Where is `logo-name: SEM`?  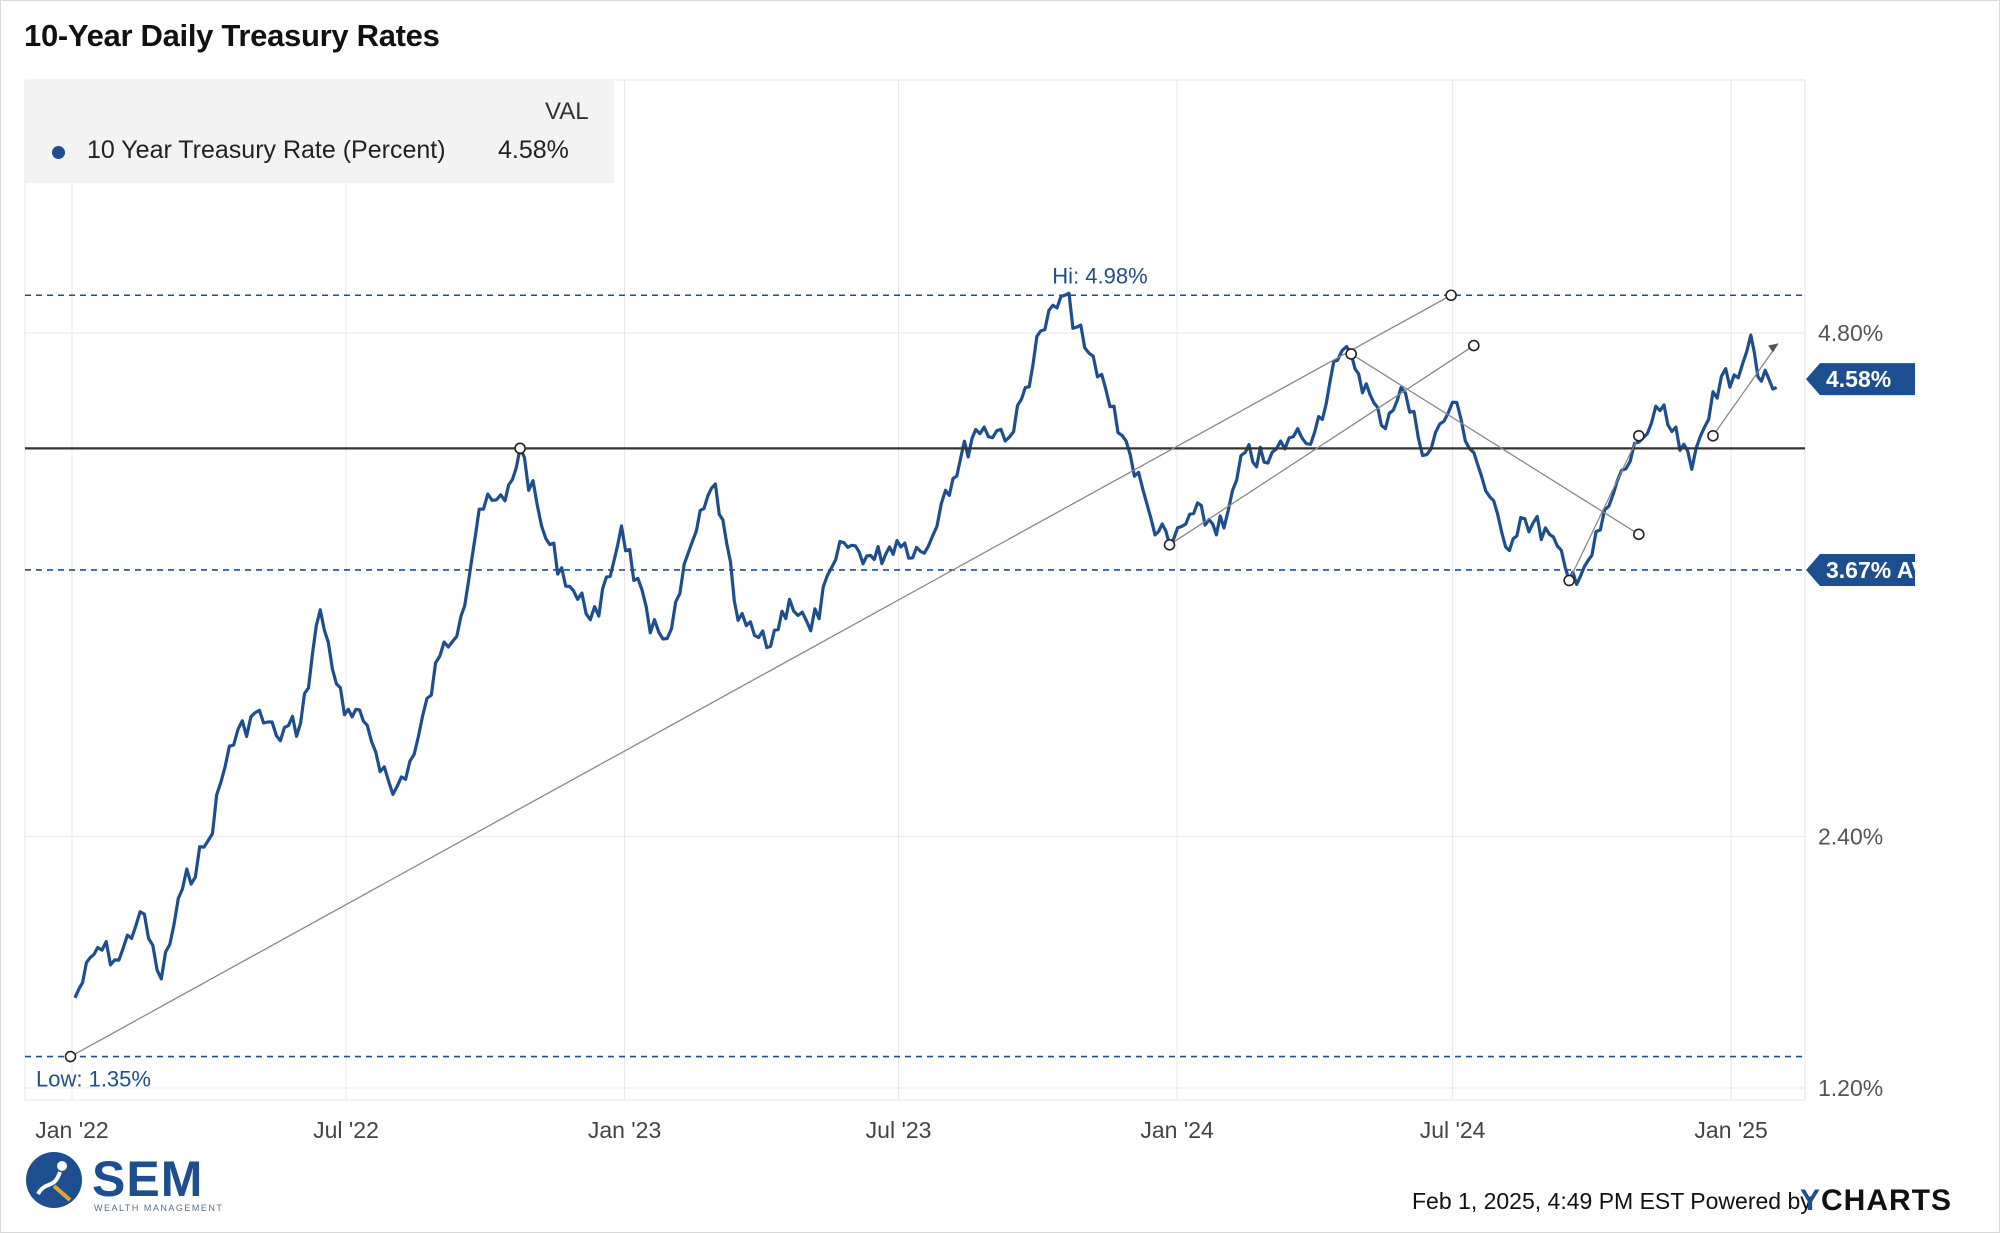
logo-name: SEM is located at coordinates (148, 1179).